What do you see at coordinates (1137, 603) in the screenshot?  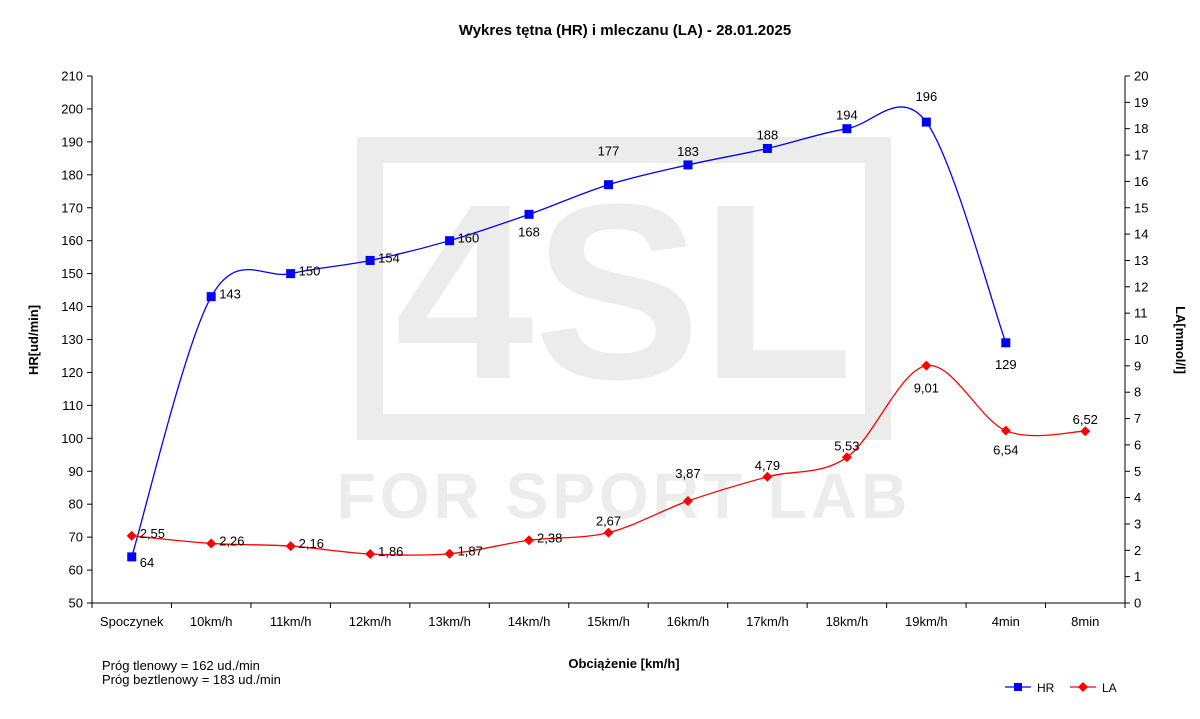 I see `y2-tick-label: 0` at bounding box center [1137, 603].